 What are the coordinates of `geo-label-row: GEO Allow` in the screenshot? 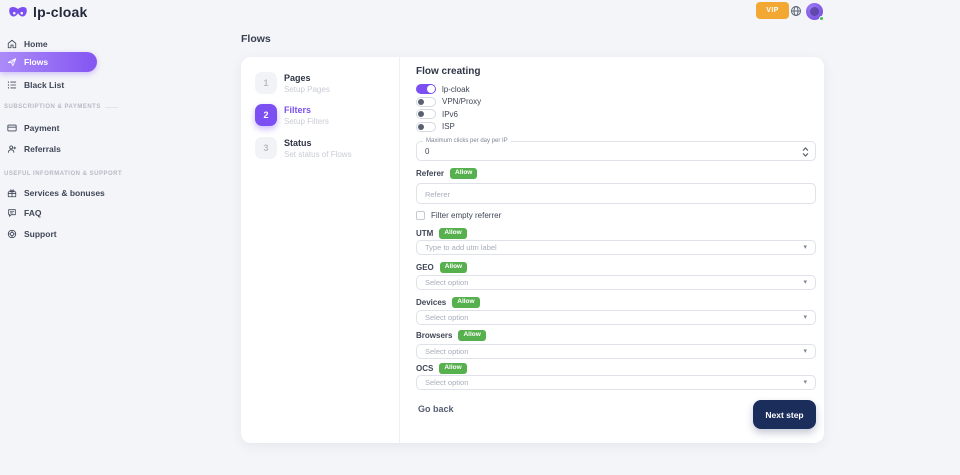 It's located at (442, 267).